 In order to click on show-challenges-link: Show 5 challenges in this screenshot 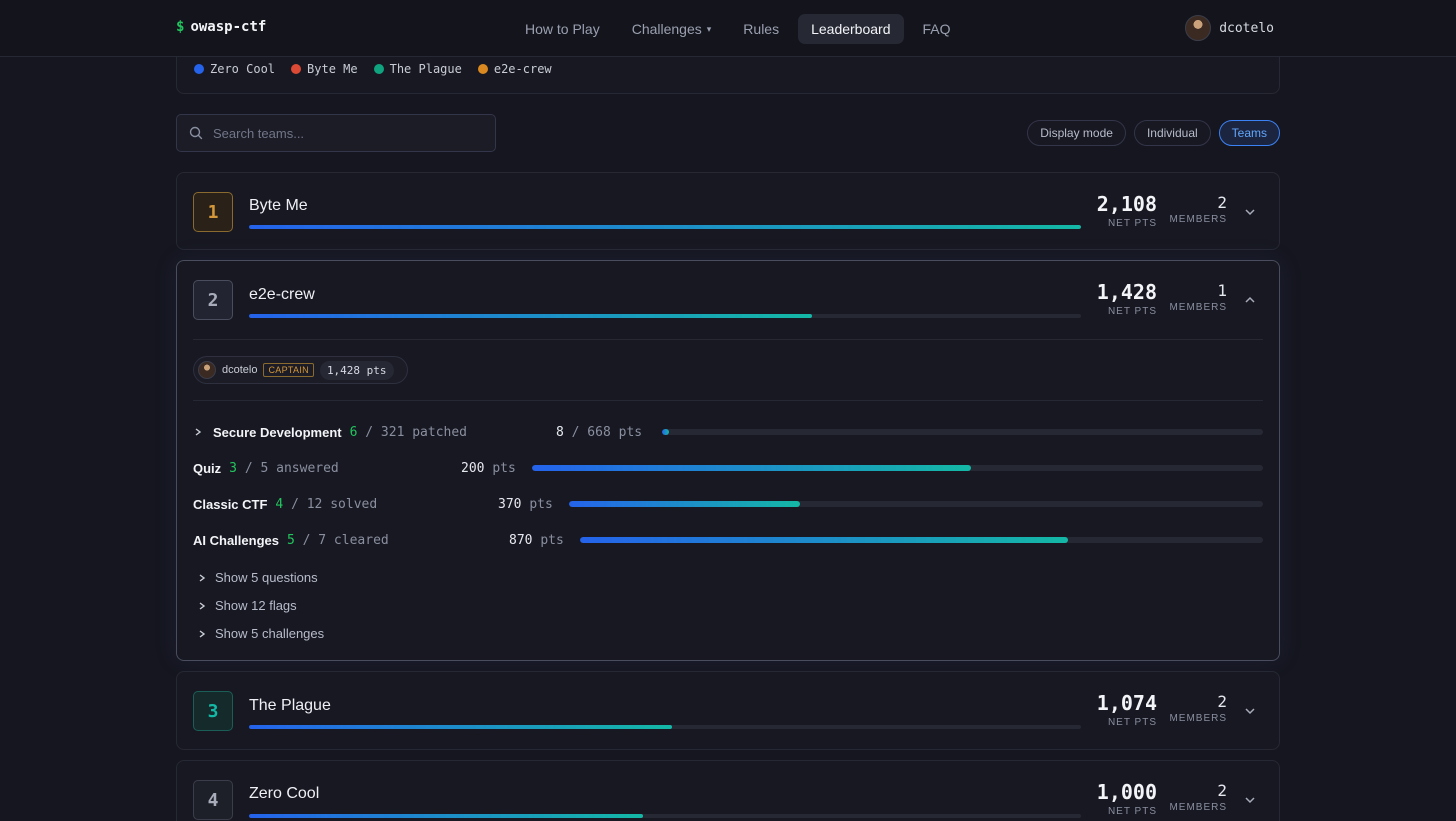, I will do `click(260, 633)`.